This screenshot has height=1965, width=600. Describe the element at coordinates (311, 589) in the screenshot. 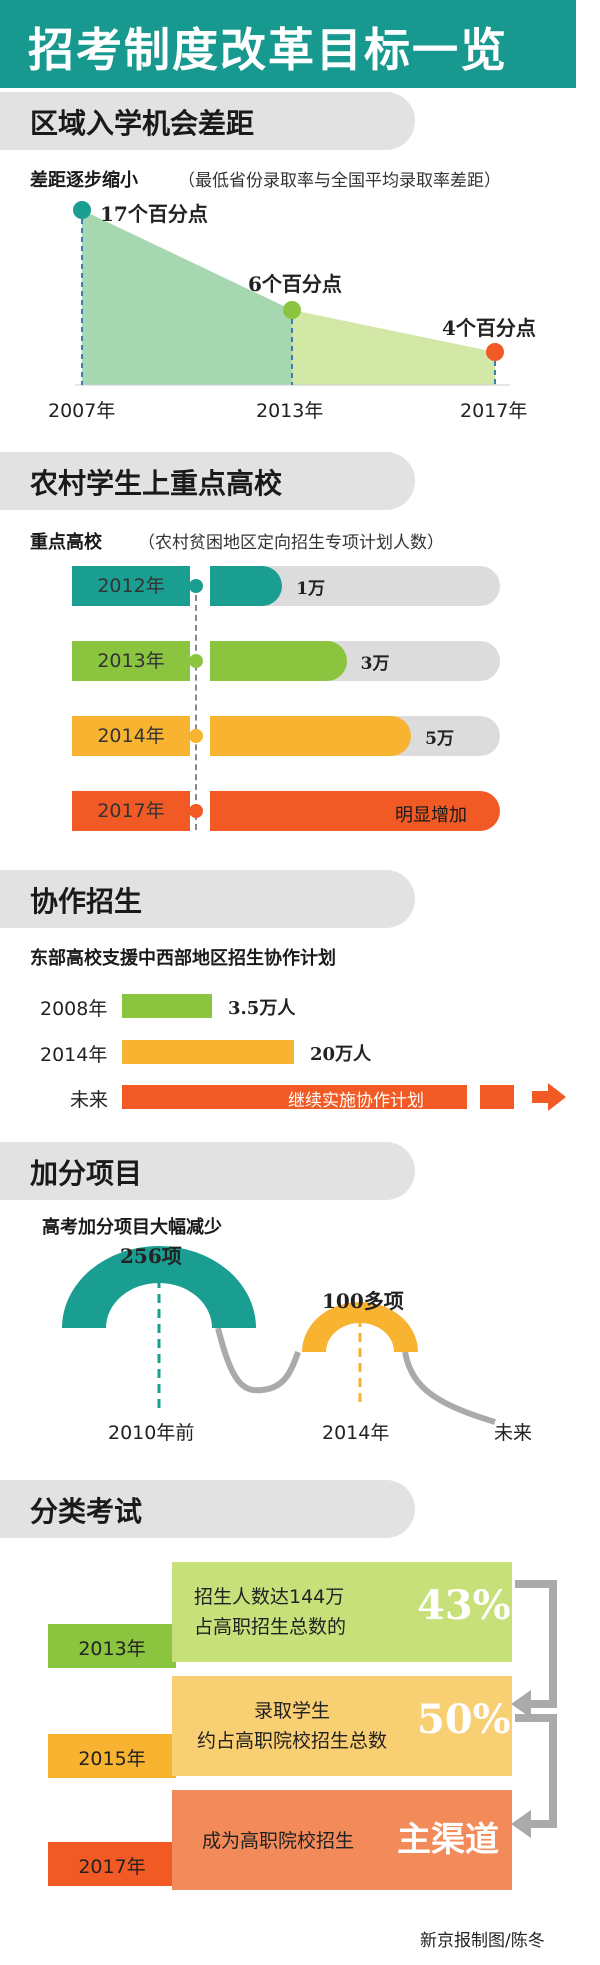

I see `bar-value-label: 1万` at that location.